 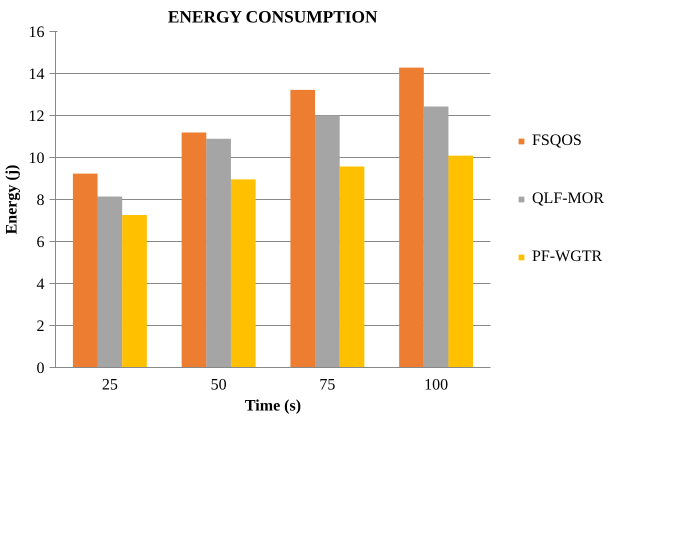 What do you see at coordinates (327, 385) in the screenshot?
I see `x-tick-label: 75` at bounding box center [327, 385].